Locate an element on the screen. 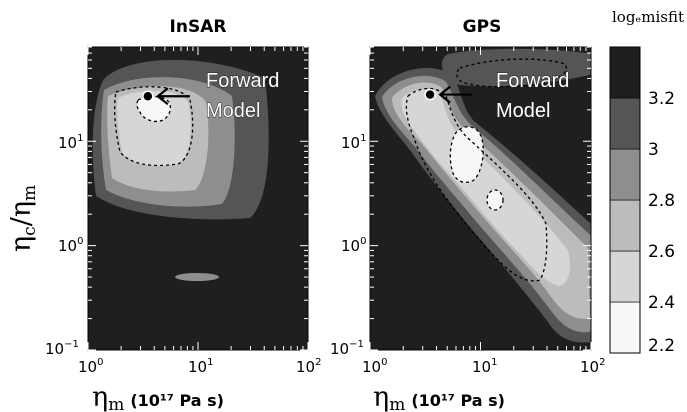 Image resolution: width=687 pixels, height=412 pixels. colorbar-frame is located at coordinates (625, 200).